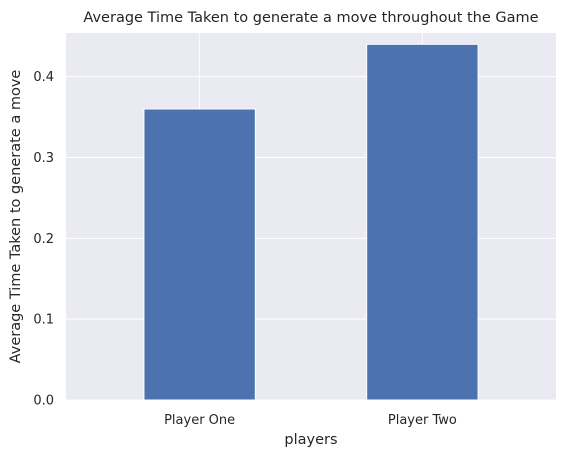 The height and width of the screenshot is (457, 571). Describe the element at coordinates (422, 420) in the screenshot. I see `x-tick-label: Player Two` at that location.